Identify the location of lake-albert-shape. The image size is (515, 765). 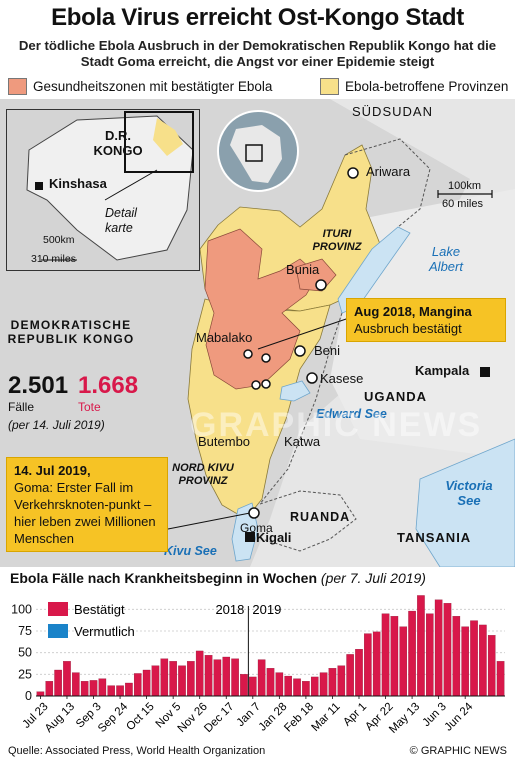
(374, 270).